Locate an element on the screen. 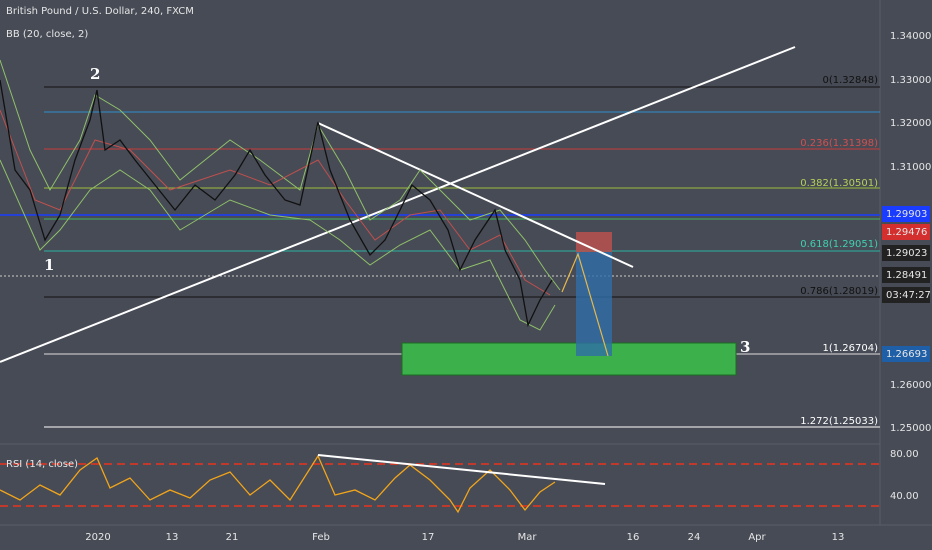 The height and width of the screenshot is (550, 932). projection is located at coordinates (585, 304).